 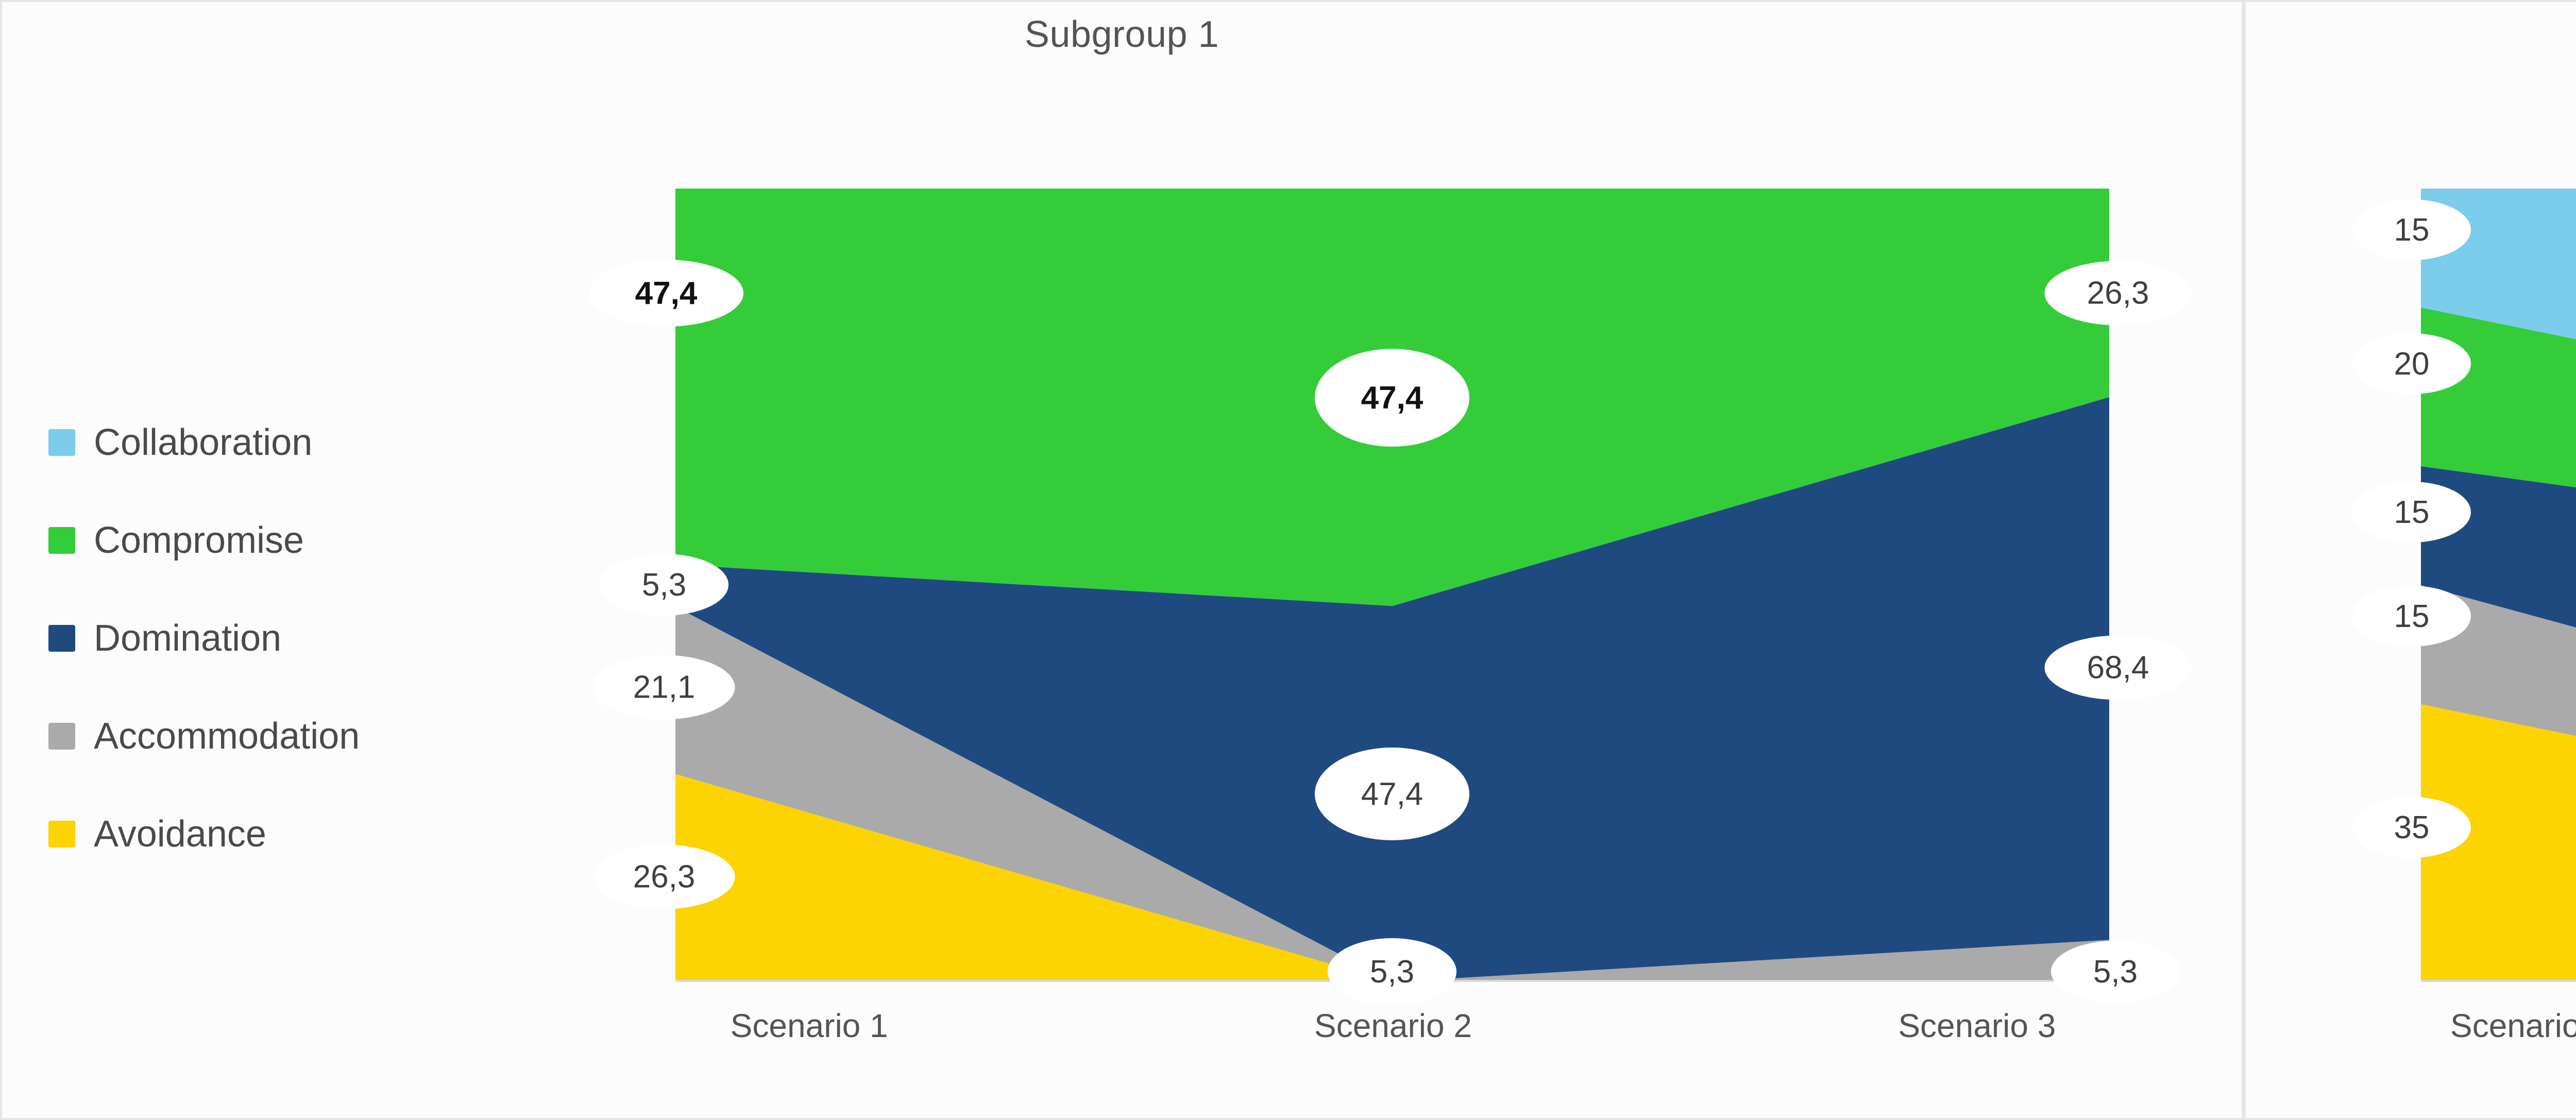 What do you see at coordinates (61, 541) in the screenshot?
I see `legend-swatch-compromise-icon` at bounding box center [61, 541].